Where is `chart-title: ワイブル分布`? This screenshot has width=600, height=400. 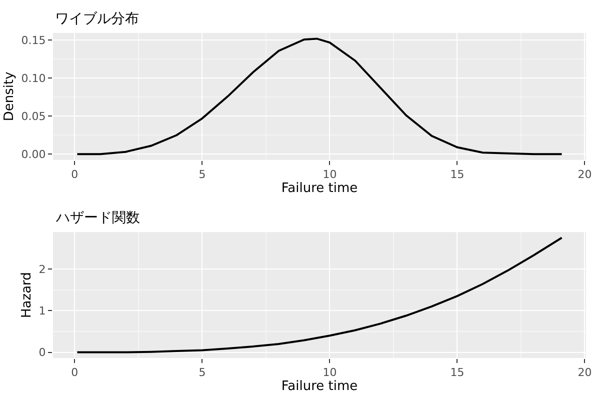 chart-title: ワイブル分布 is located at coordinates (97, 19).